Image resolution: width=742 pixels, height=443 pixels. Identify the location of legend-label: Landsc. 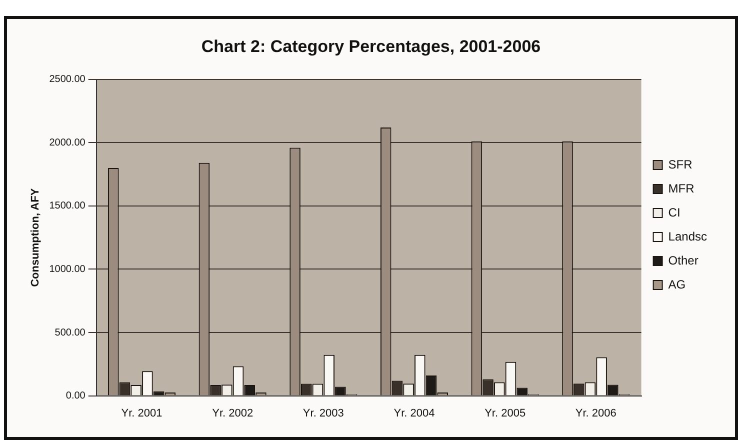
(688, 236).